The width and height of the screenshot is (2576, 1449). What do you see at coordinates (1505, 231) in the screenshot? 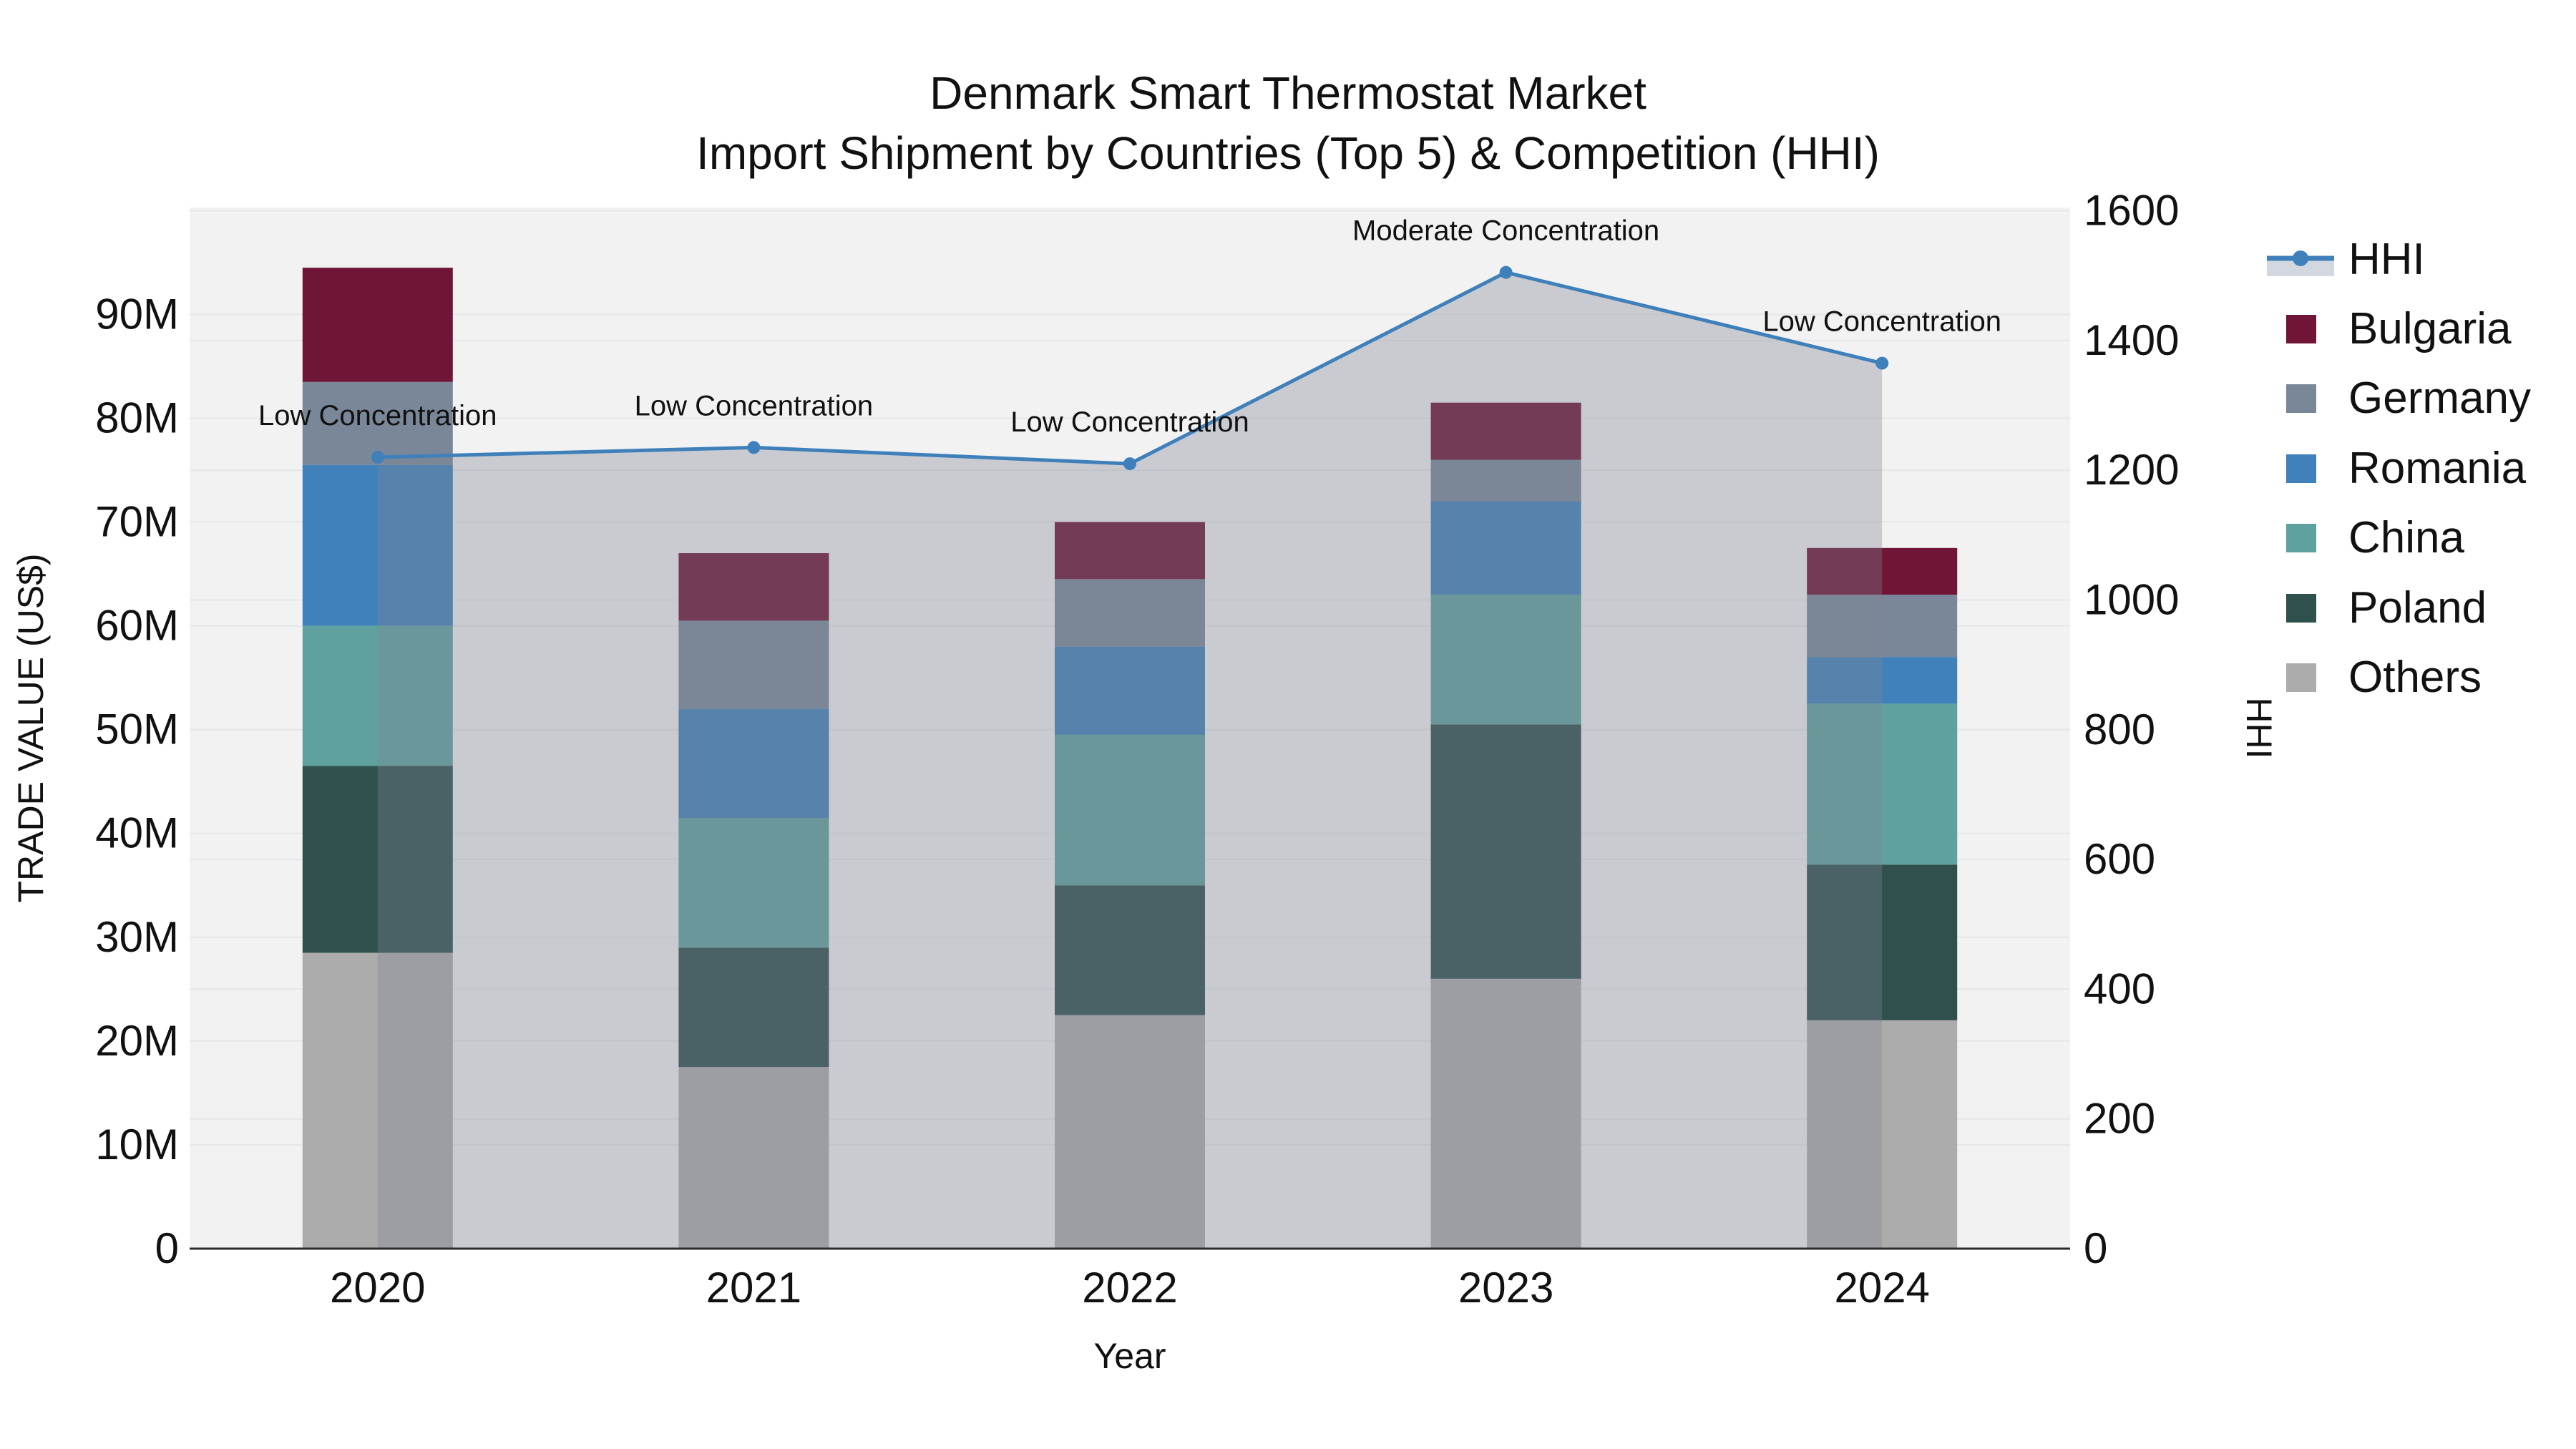
I see `hhi-annotation-2023: Moderate Concentration` at bounding box center [1505, 231].